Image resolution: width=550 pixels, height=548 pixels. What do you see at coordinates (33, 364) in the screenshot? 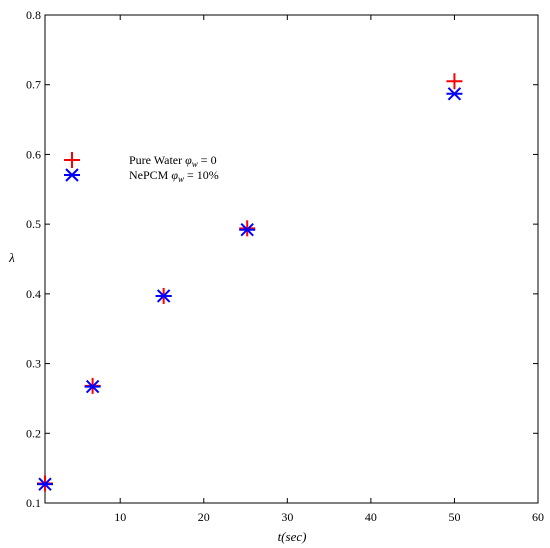
I see `y-tick-label: 0.3` at bounding box center [33, 364].